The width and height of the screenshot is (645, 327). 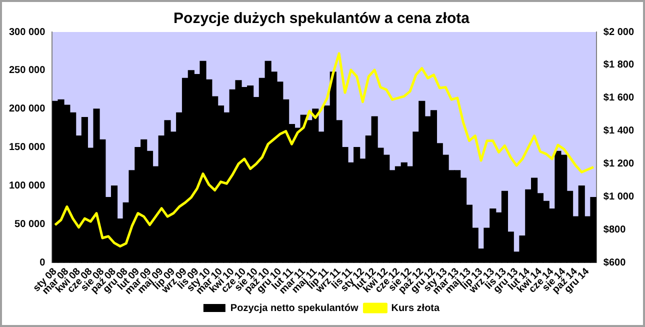 What do you see at coordinates (614, 230) in the screenshot?
I see `y2-tick-label: $800` at bounding box center [614, 230].